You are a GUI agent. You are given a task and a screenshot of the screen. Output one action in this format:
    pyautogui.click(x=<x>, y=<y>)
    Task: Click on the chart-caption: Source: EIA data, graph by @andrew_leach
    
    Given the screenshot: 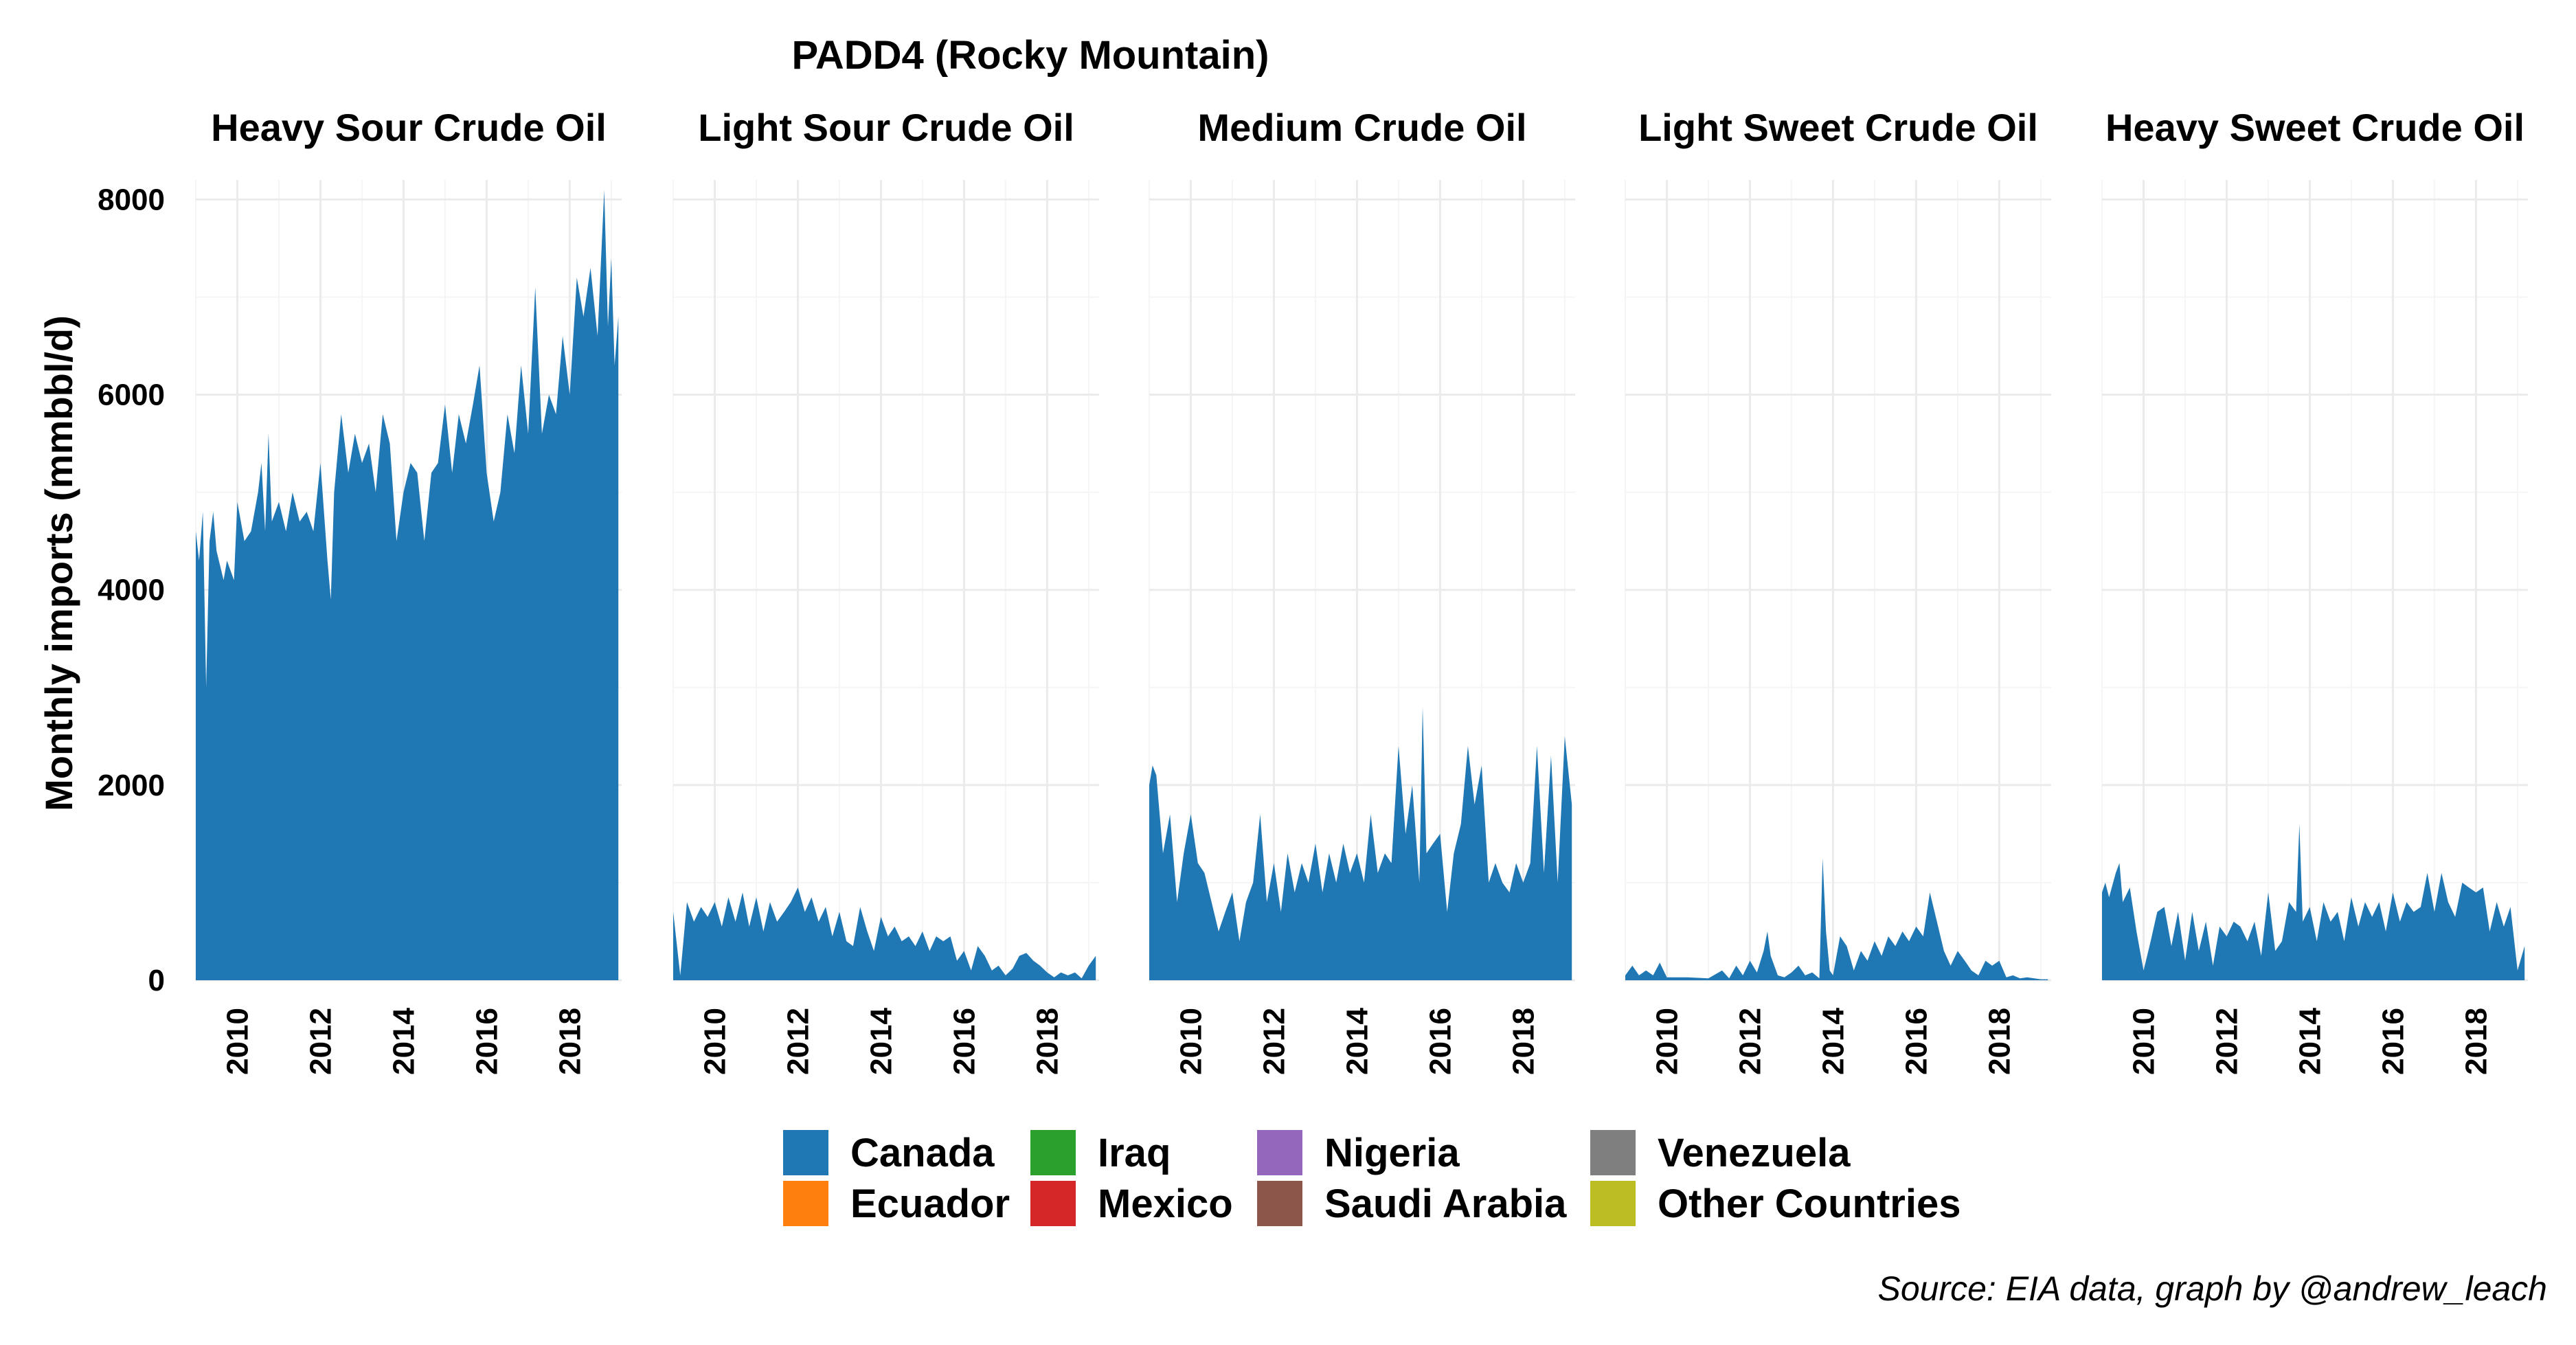 What is the action you would take?
    pyautogui.click(x=2213, y=1288)
    